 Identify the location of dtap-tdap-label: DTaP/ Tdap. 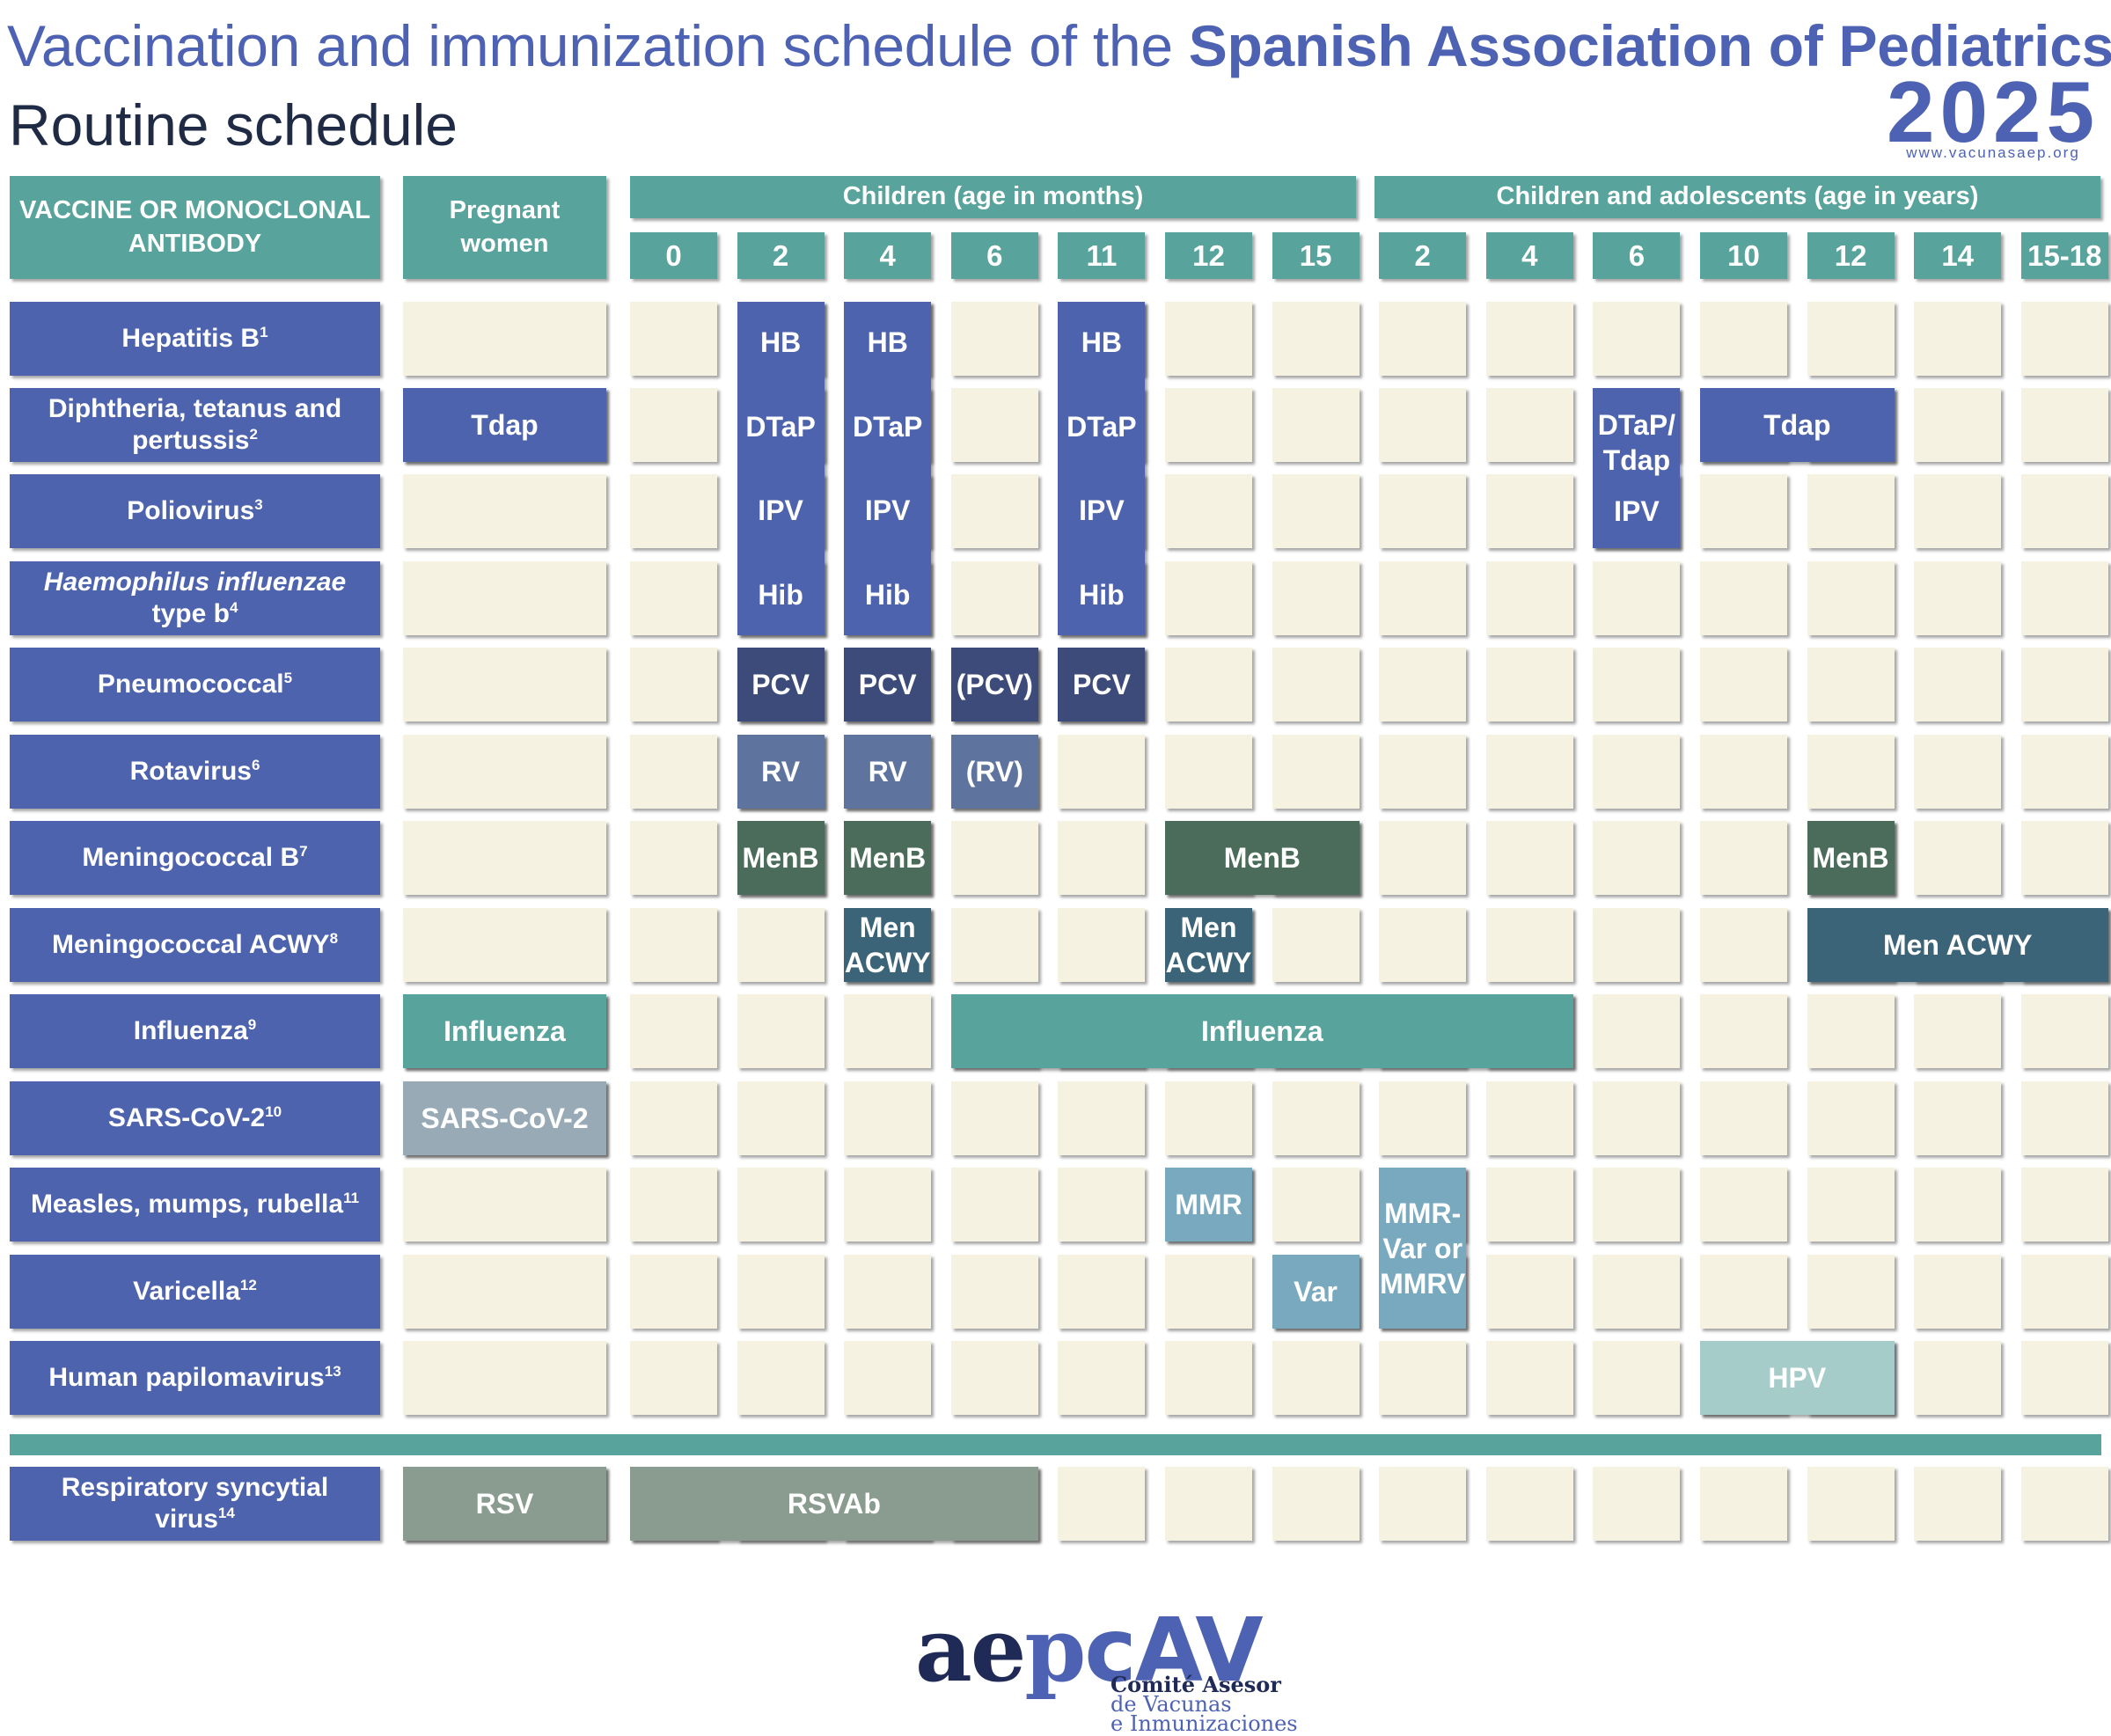
(1636, 442).